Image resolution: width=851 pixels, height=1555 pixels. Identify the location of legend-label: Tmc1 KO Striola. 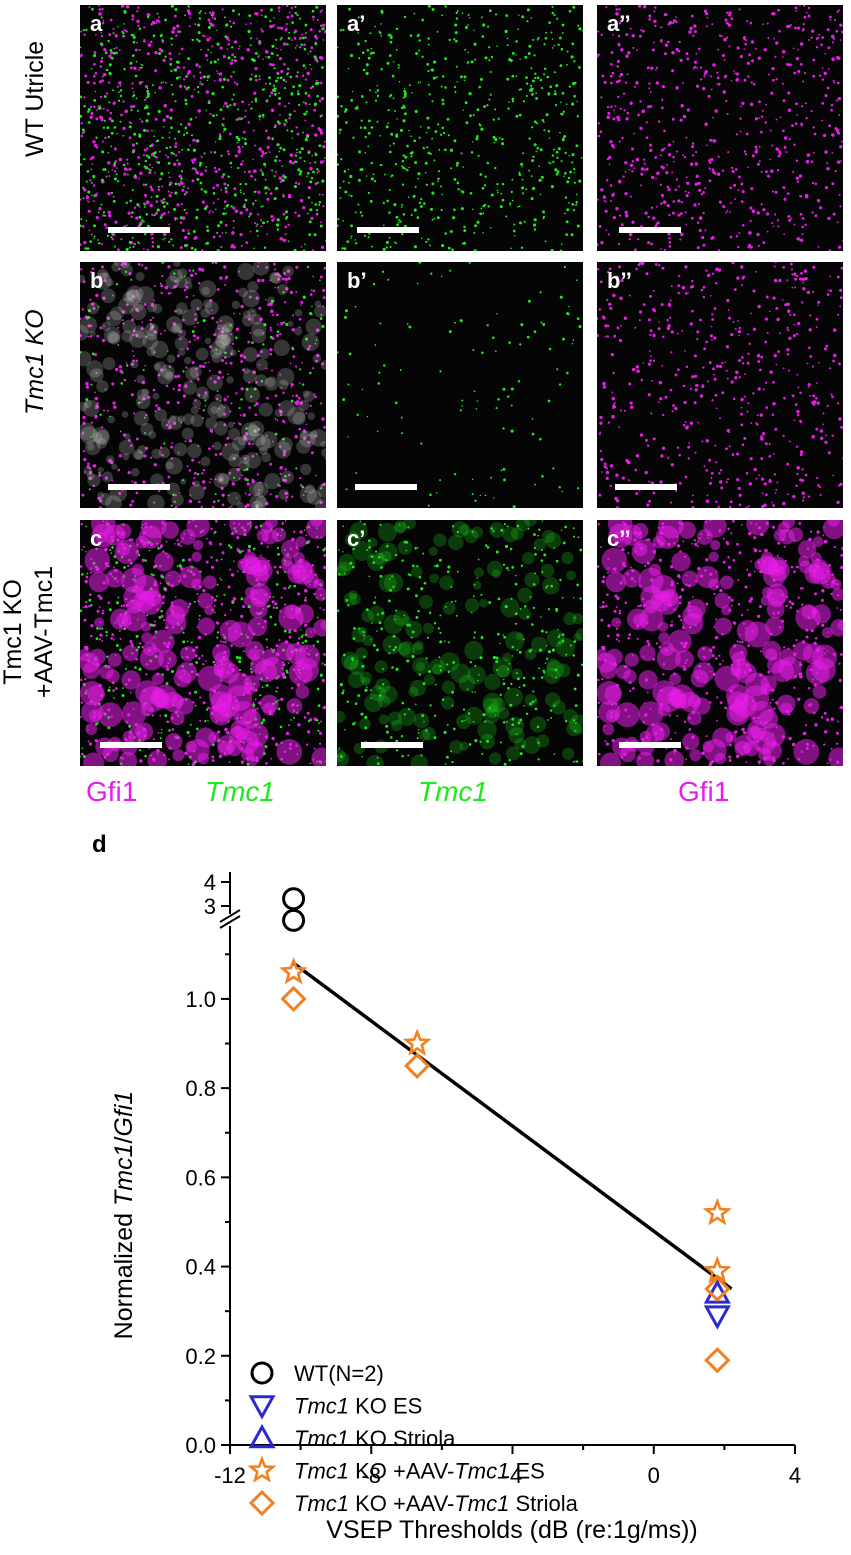
(375, 1438).